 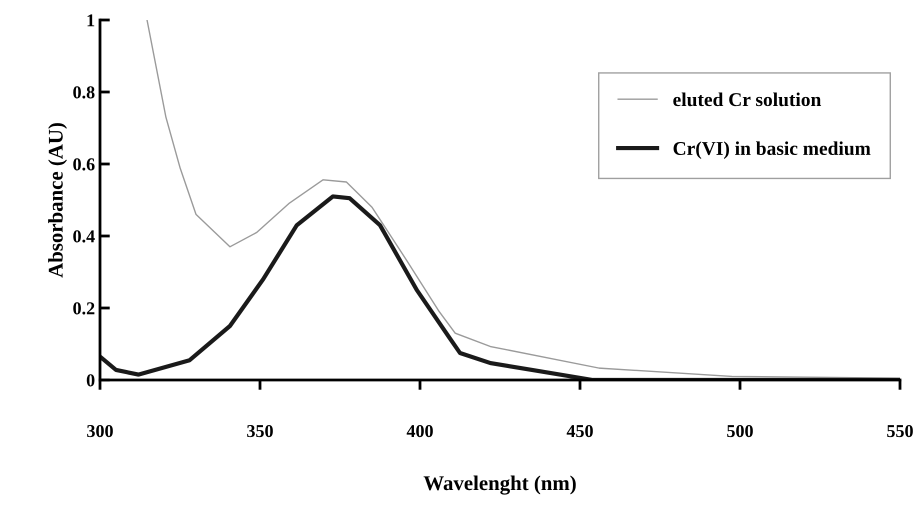 What do you see at coordinates (84, 92) in the screenshot?
I see `y-tick-label: 0.8` at bounding box center [84, 92].